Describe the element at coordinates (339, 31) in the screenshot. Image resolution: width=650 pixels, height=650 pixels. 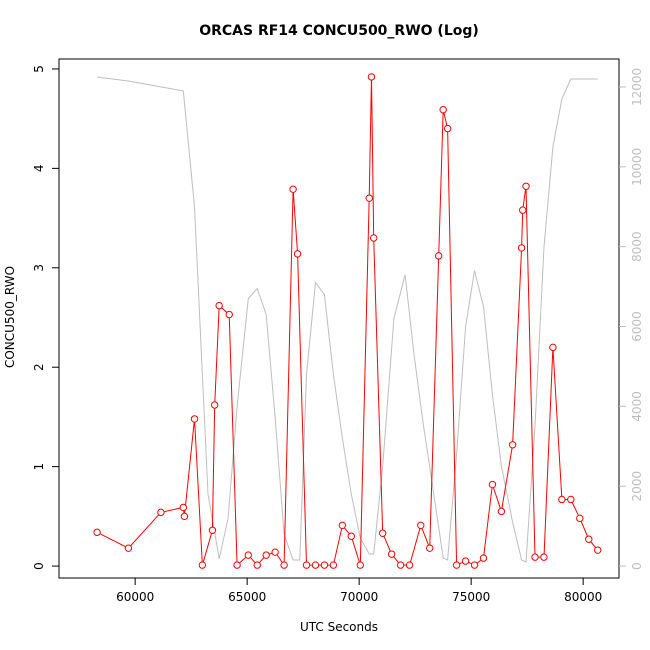
I see `chart-title: ORCAS RF14 CONCU500_RWO (Log)` at that location.